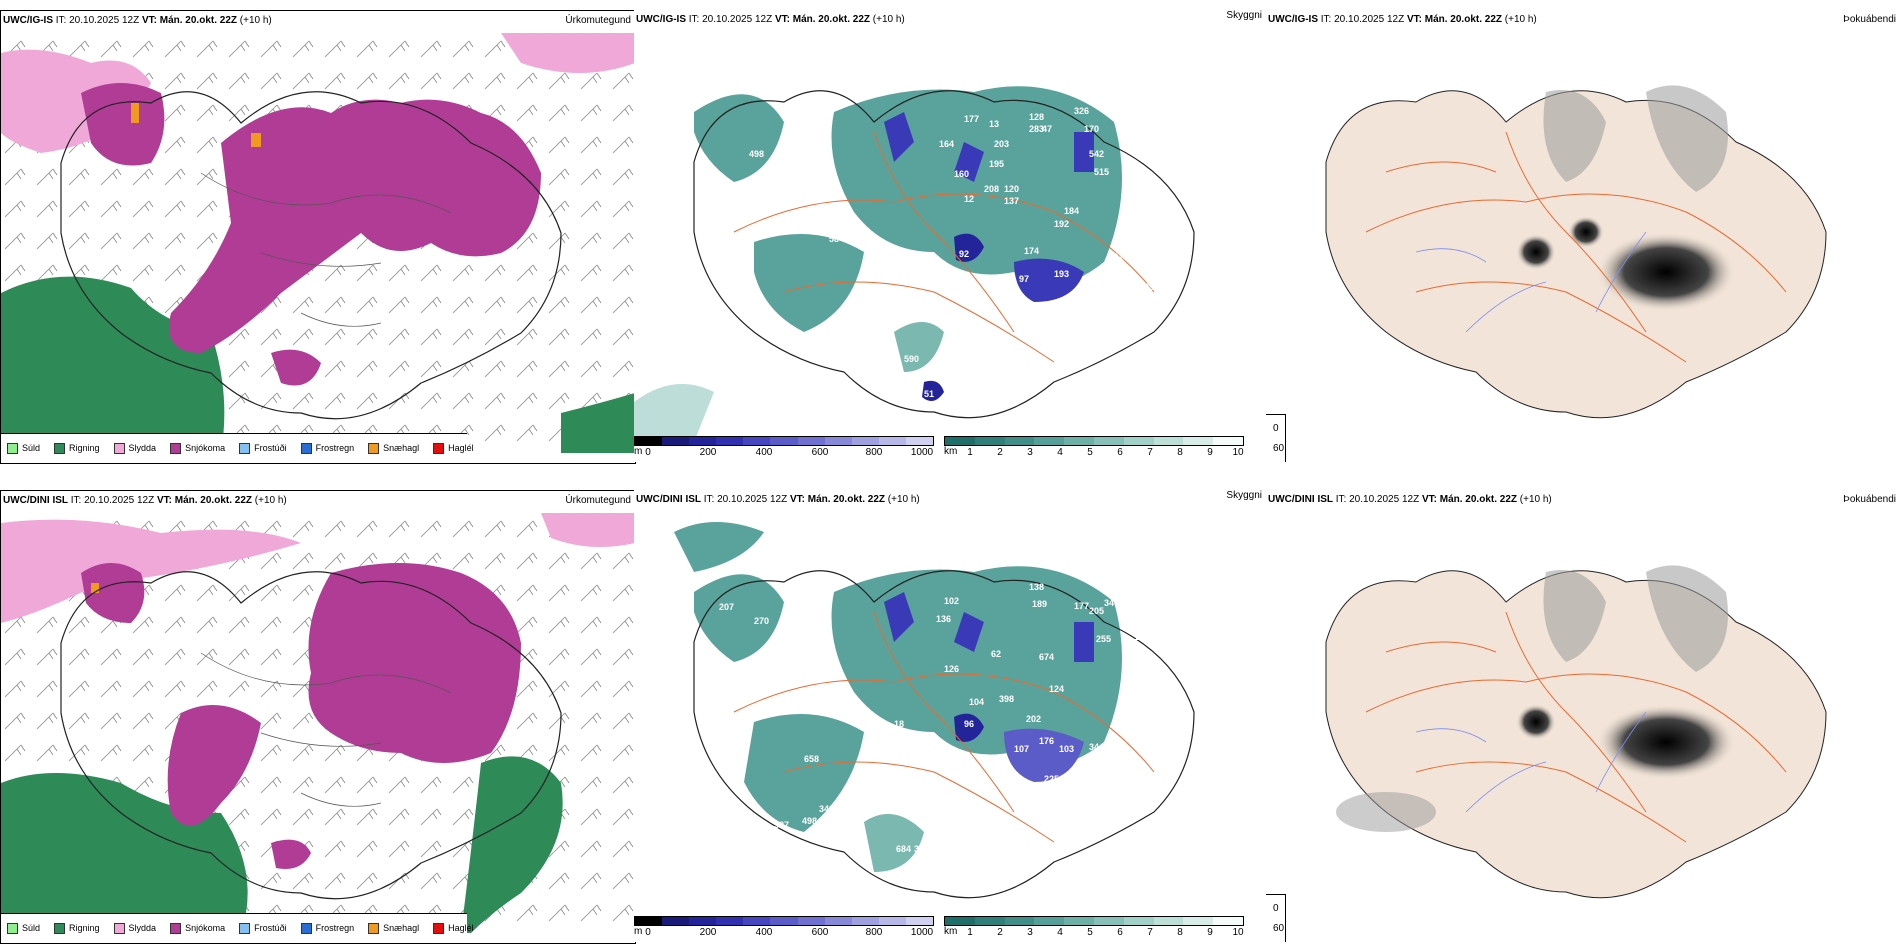  Describe the element at coordinates (1091, 129) in the screenshot. I see `cloud-base-value: 170` at that location.